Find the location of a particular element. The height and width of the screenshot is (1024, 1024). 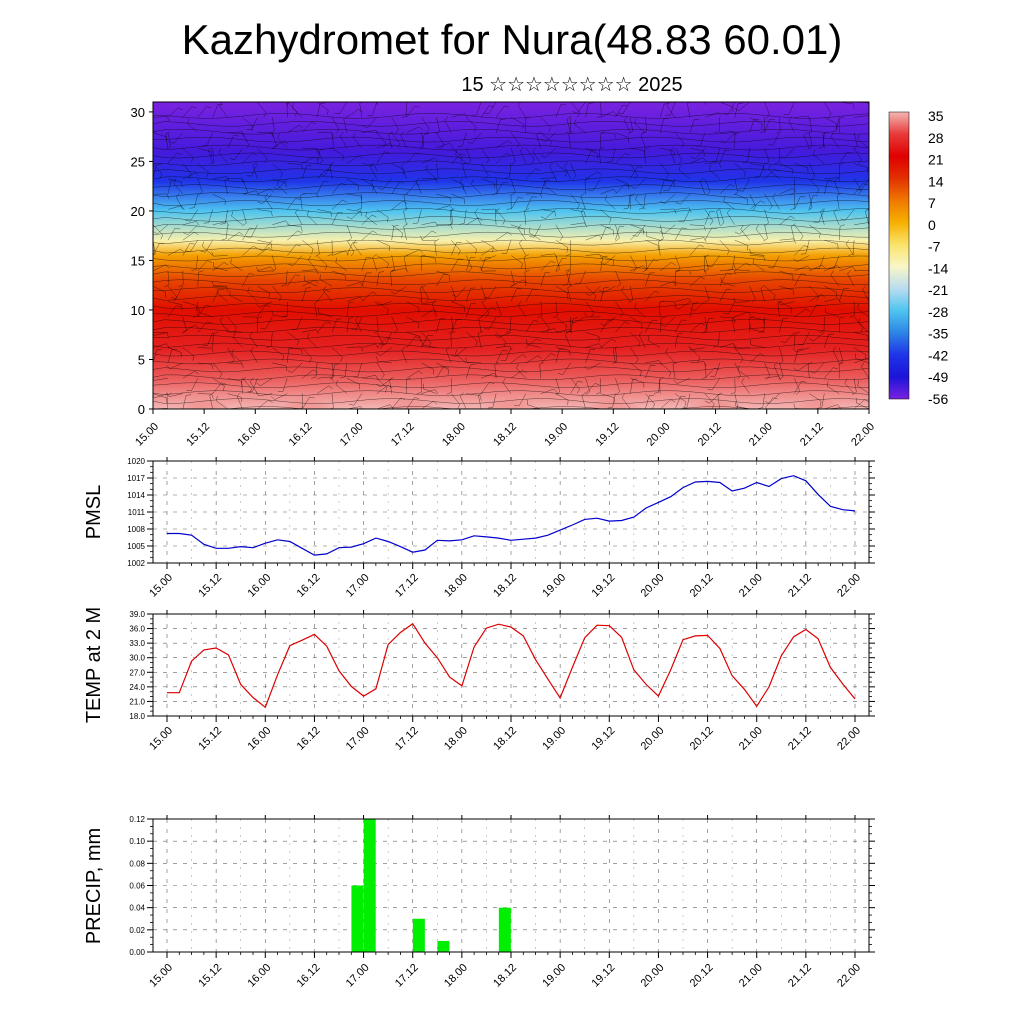

y-tick-label: 24.0 is located at coordinates (137, 687).